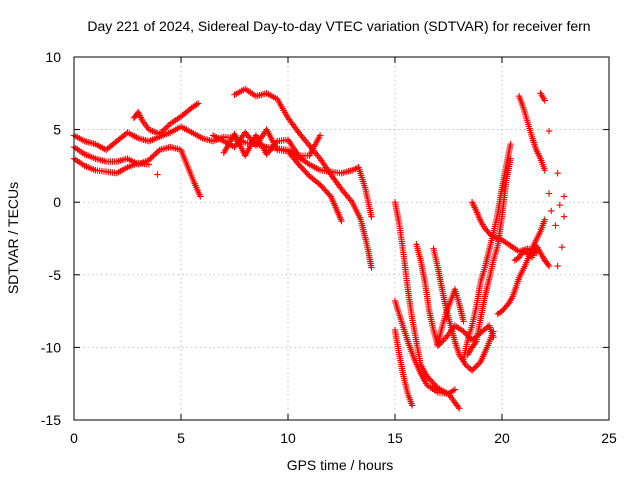 The image size is (640, 480). Describe the element at coordinates (51, 238) in the screenshot. I see `y-tick-labels: -15 -10 -5 0 5 10` at that location.